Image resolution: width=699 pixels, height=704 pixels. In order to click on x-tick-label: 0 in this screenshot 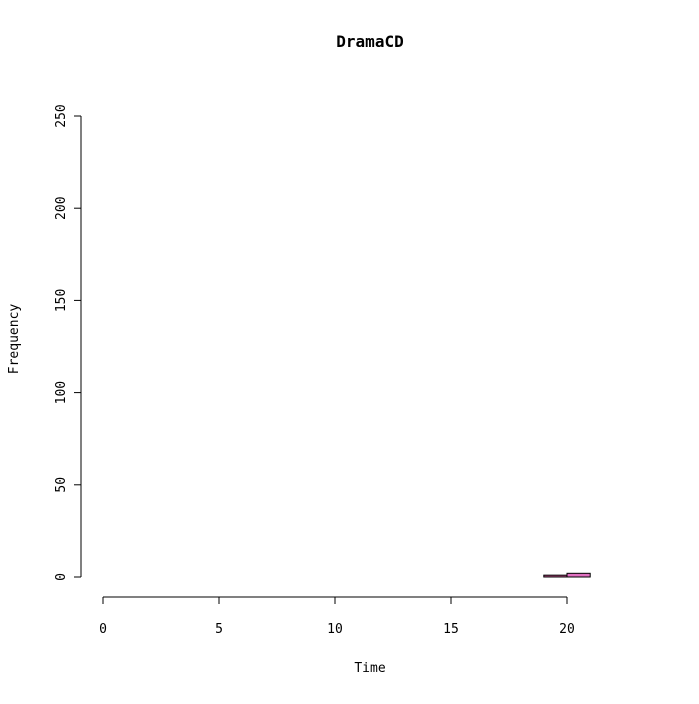, I will do `click(103, 629)`.